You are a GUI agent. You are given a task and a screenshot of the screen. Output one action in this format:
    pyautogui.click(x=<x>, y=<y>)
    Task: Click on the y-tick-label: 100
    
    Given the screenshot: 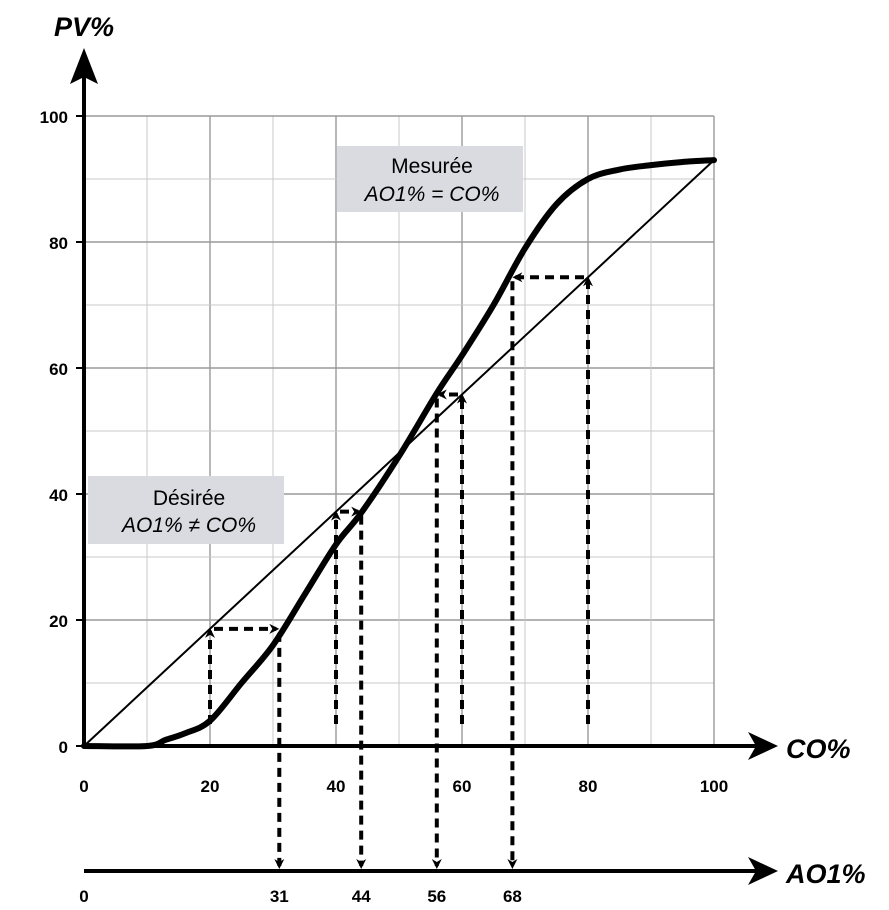 What is the action you would take?
    pyautogui.click(x=54, y=117)
    